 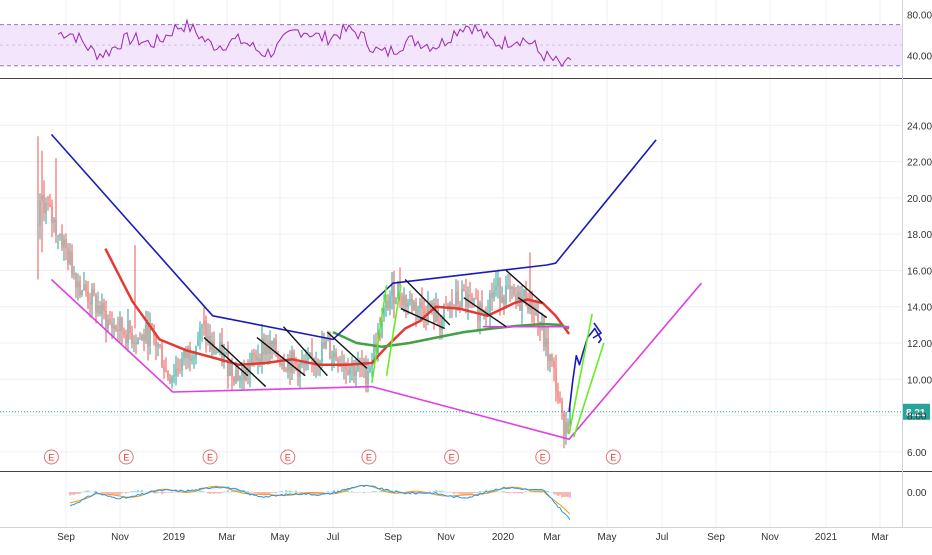 What do you see at coordinates (919, 344) in the screenshot?
I see `price-tick-label: 12.00` at bounding box center [919, 344].